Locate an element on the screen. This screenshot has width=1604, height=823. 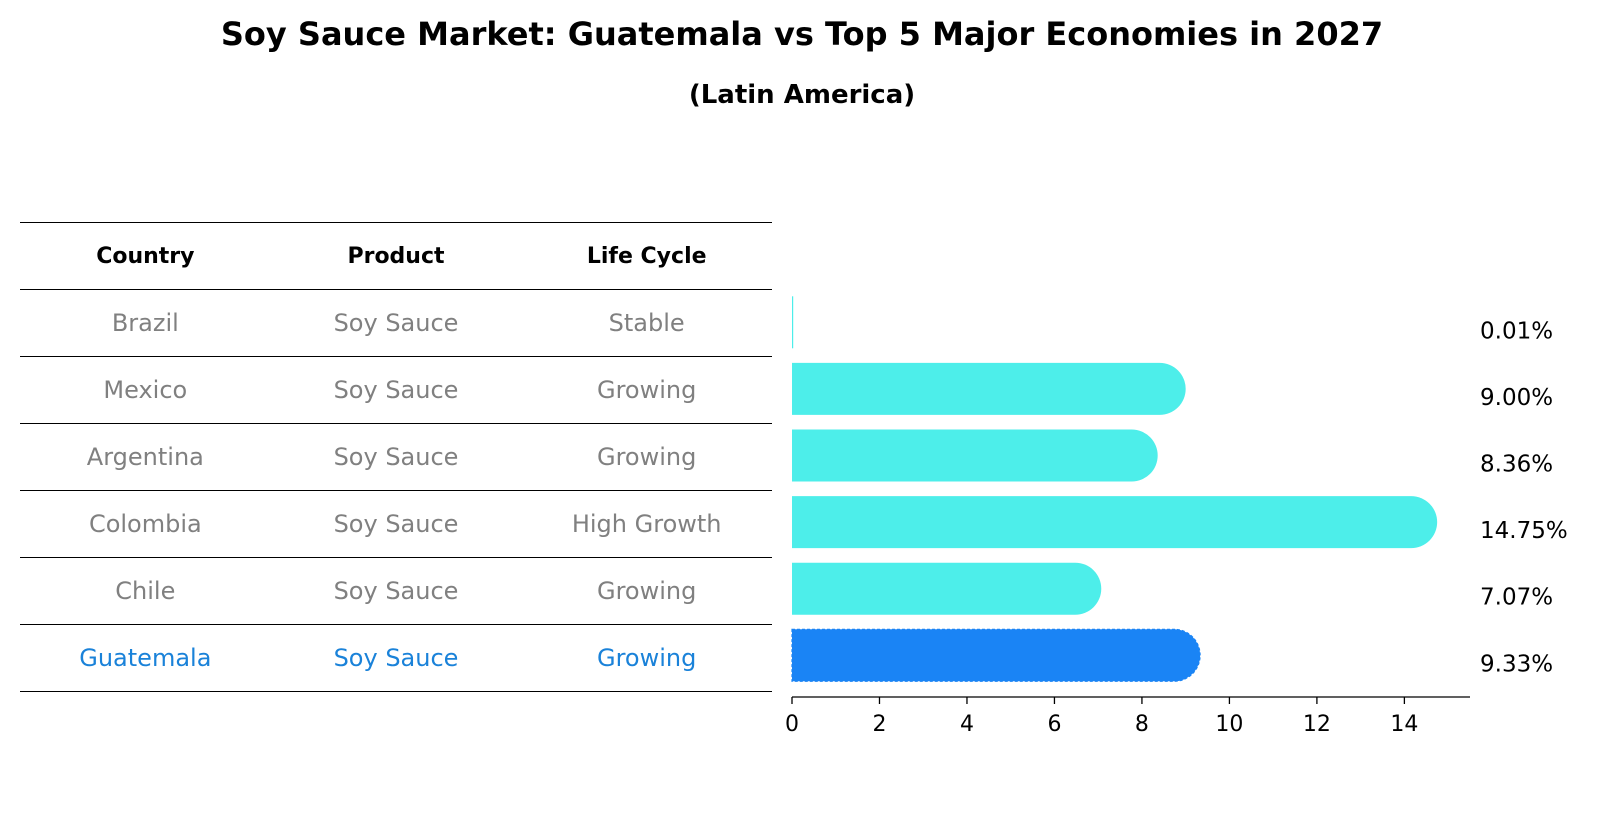
x-tick-label-14: 14 is located at coordinates (1404, 724).